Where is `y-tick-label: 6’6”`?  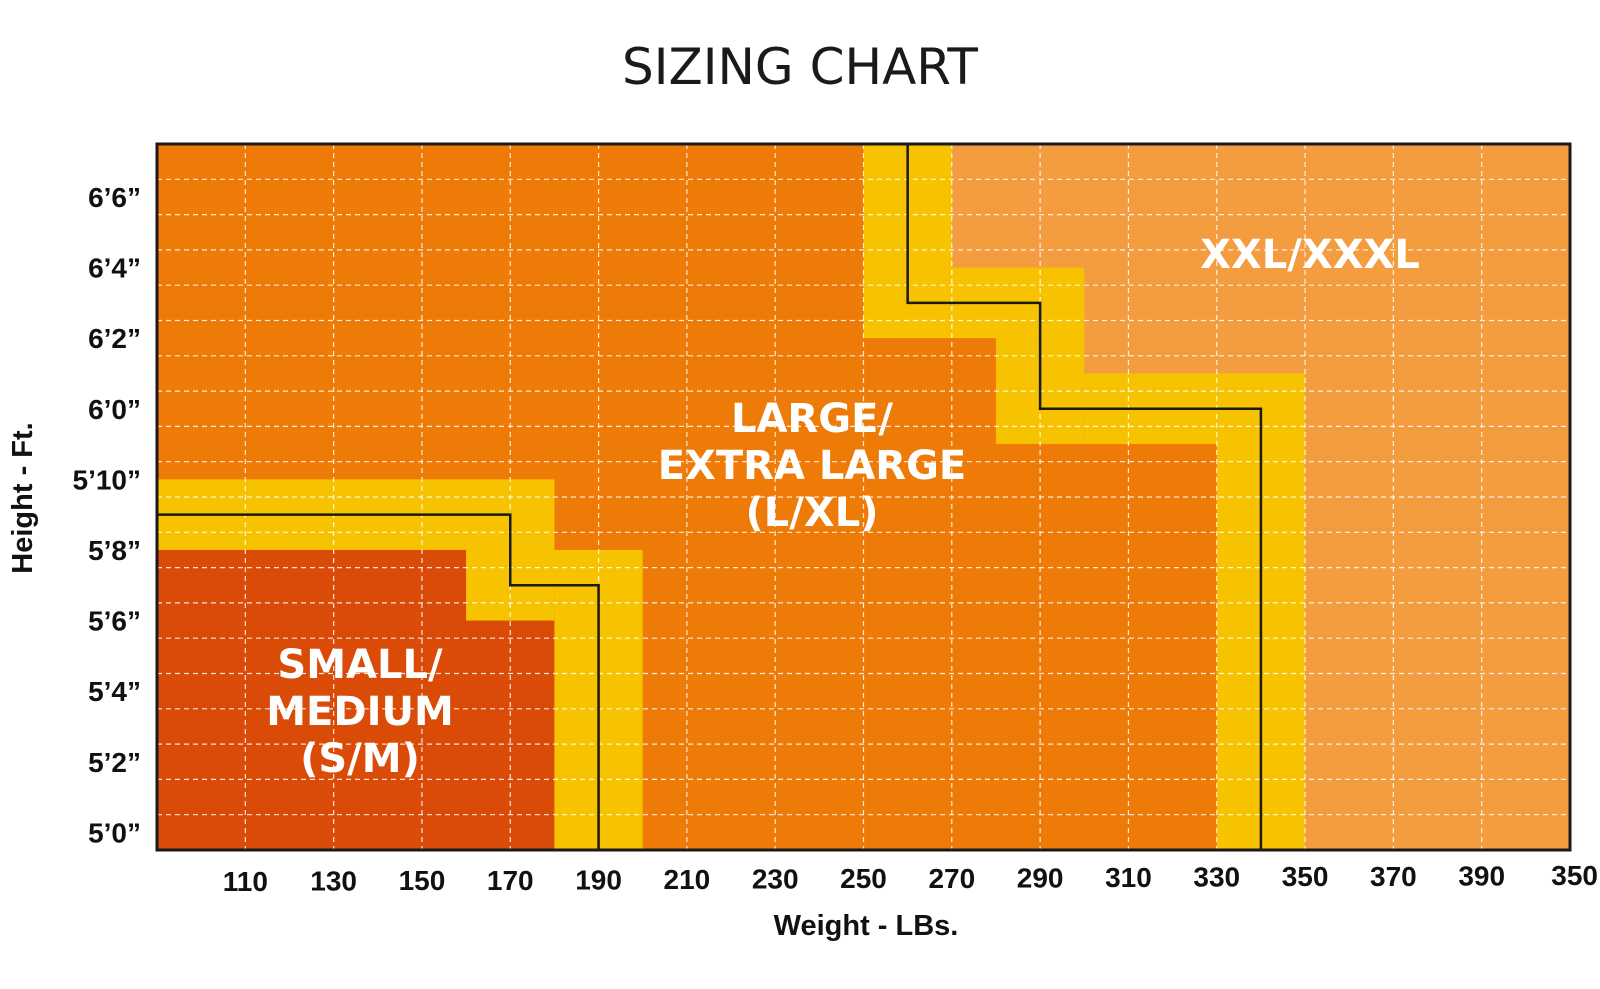
y-tick-label: 6’6” is located at coordinates (114, 197).